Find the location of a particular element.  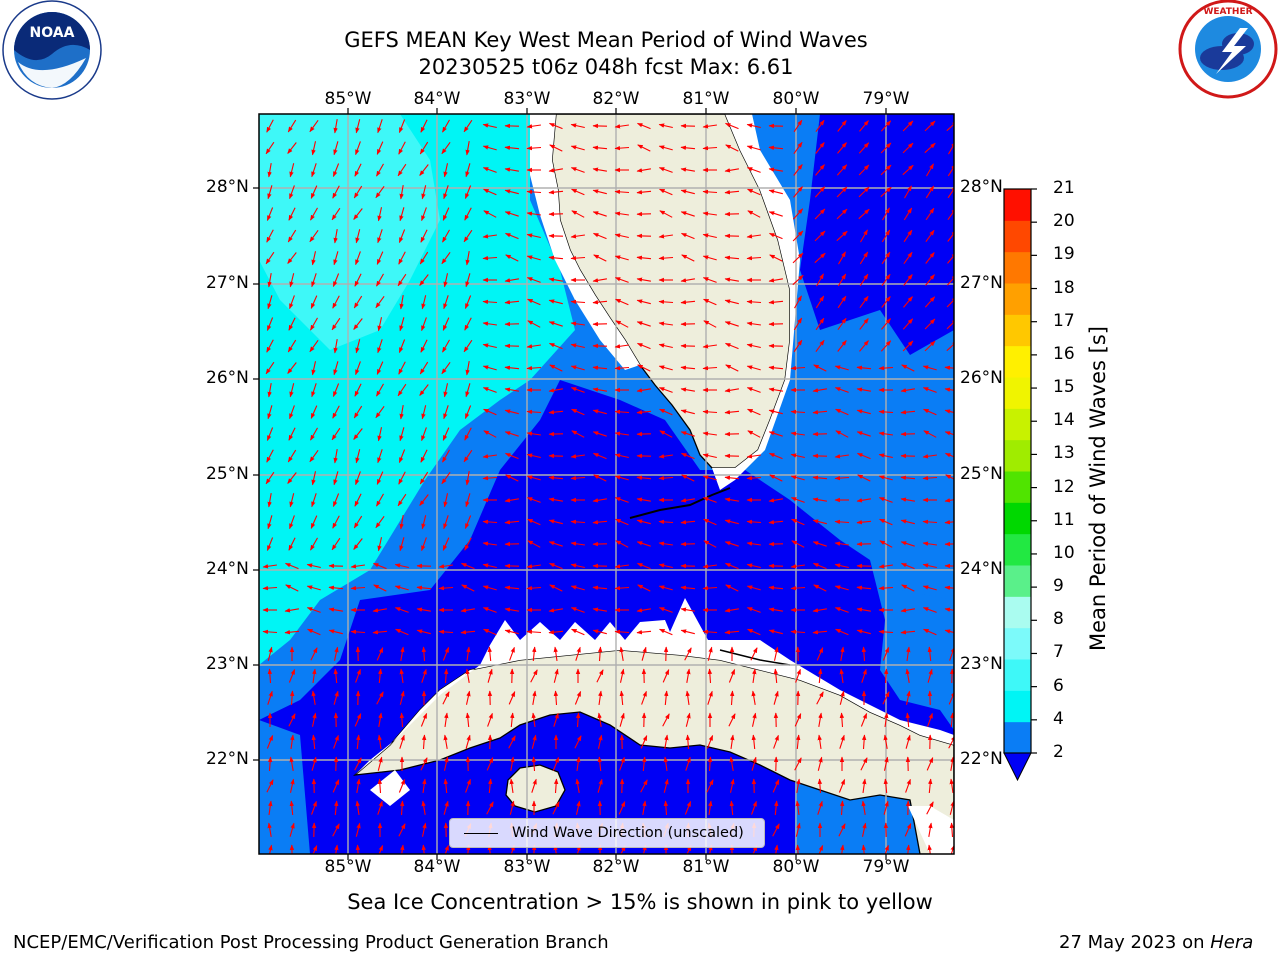

lon-label-bottom-79: 79°W is located at coordinates (886, 867).